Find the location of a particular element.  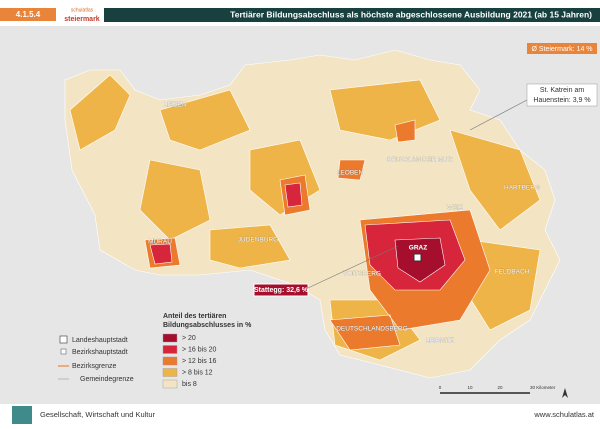

place-label: FELDBACH is located at coordinates (512, 272).